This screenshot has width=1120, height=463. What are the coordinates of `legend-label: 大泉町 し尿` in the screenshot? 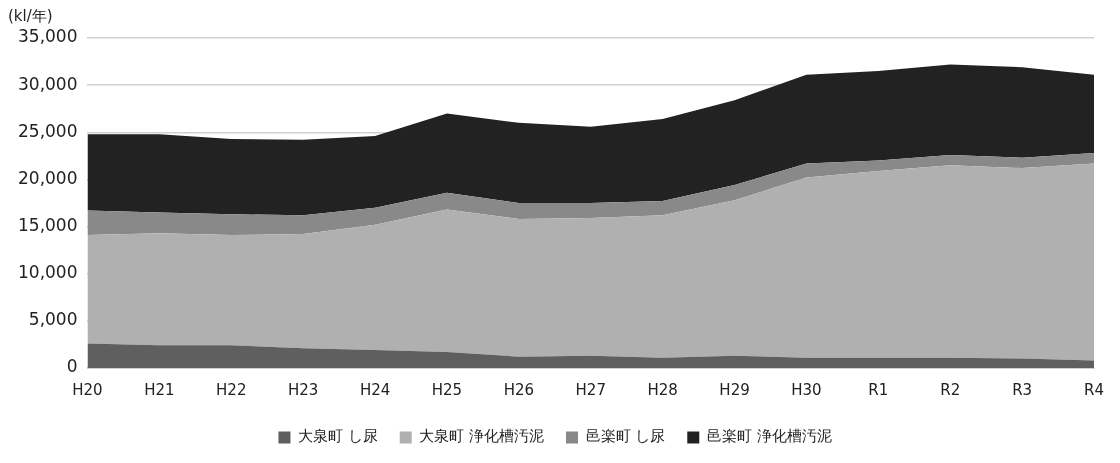 It's located at (337, 436).